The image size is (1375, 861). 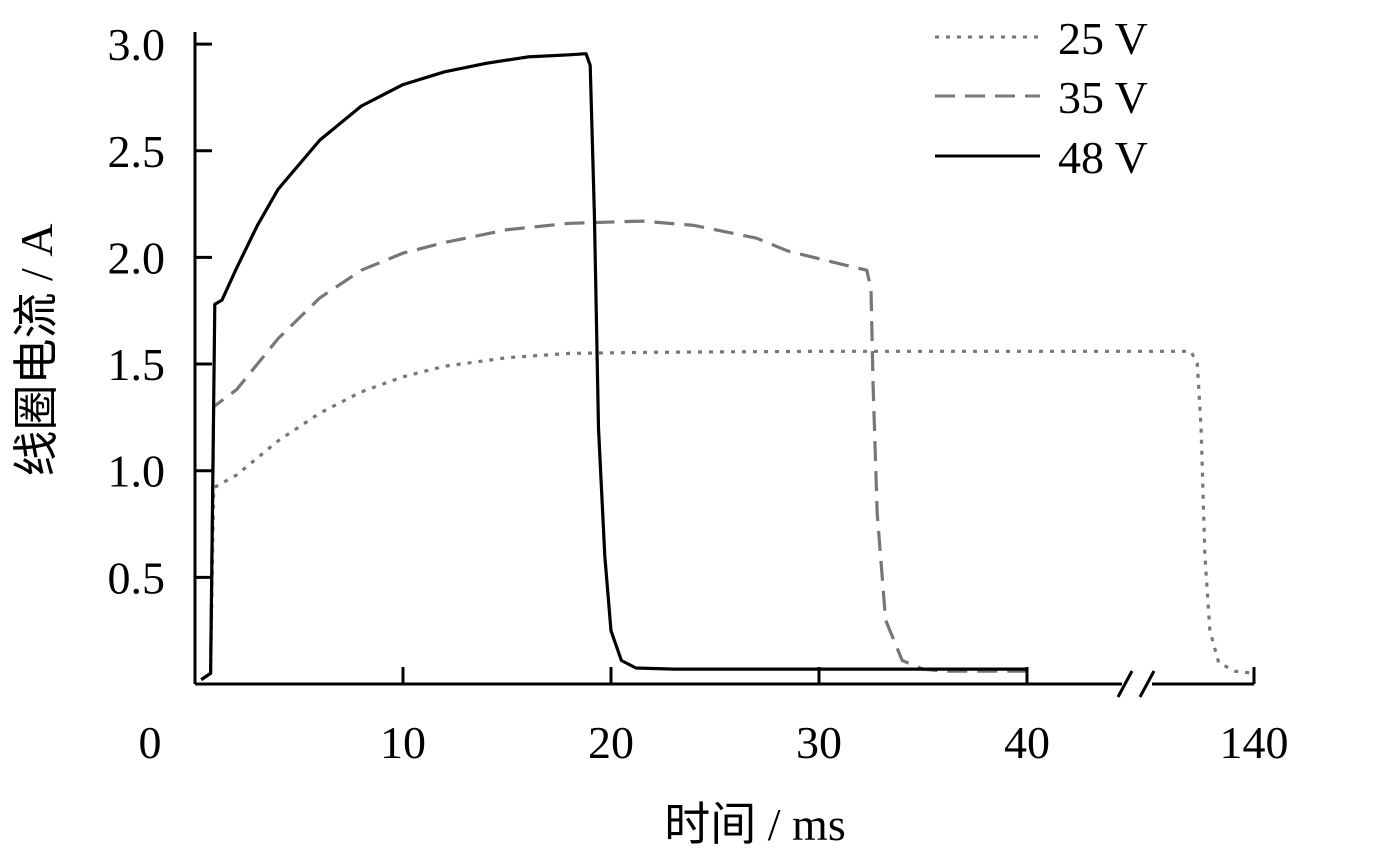 I want to click on y-tick-label: 0.5, so click(x=137, y=577).